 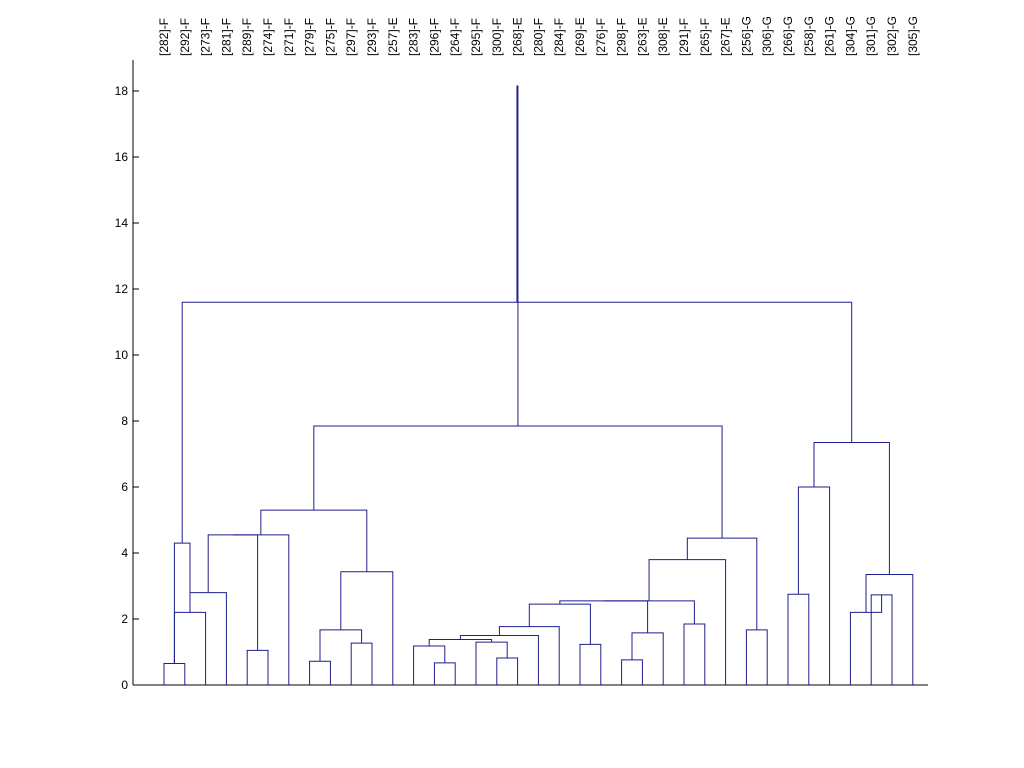 I want to click on leaf-label: [301]-G, so click(x=871, y=36).